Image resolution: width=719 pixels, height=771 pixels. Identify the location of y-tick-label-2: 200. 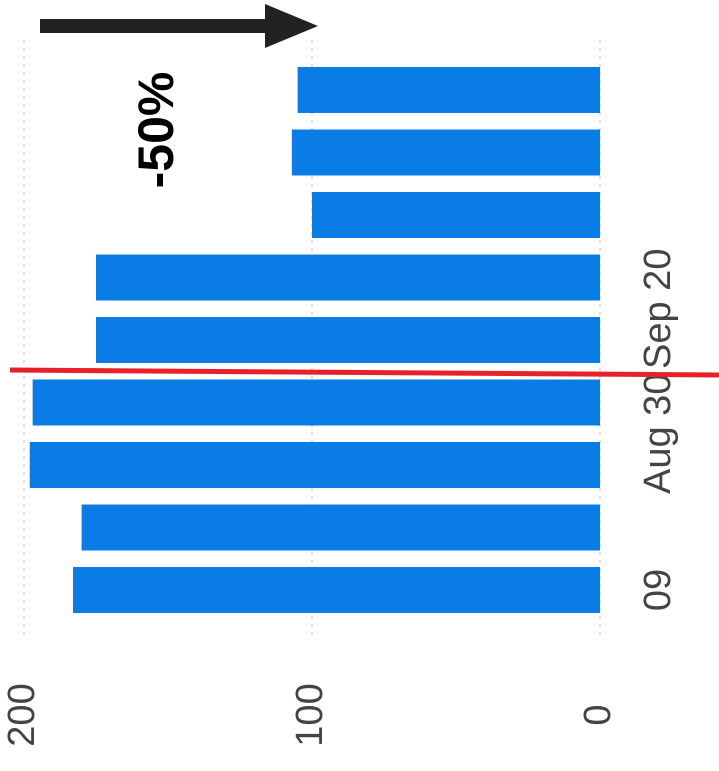
(22, 714).